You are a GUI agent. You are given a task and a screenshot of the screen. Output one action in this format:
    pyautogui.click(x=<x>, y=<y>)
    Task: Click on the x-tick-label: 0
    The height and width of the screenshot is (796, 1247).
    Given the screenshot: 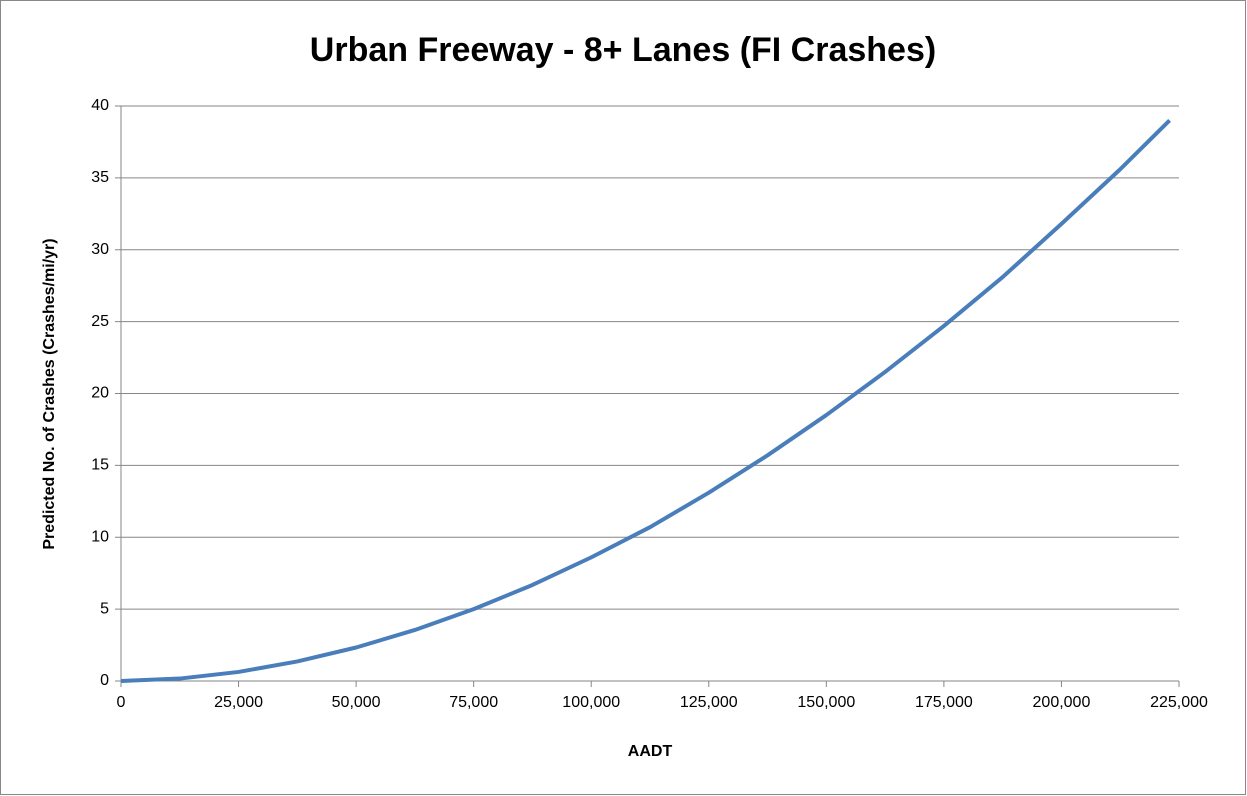 What is the action you would take?
    pyautogui.click(x=121, y=702)
    